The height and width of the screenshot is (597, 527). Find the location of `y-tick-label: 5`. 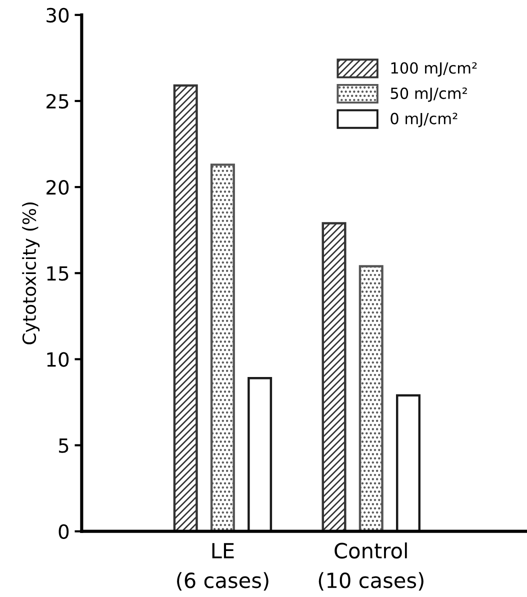

y-tick-label: 5 is located at coordinates (63, 445).